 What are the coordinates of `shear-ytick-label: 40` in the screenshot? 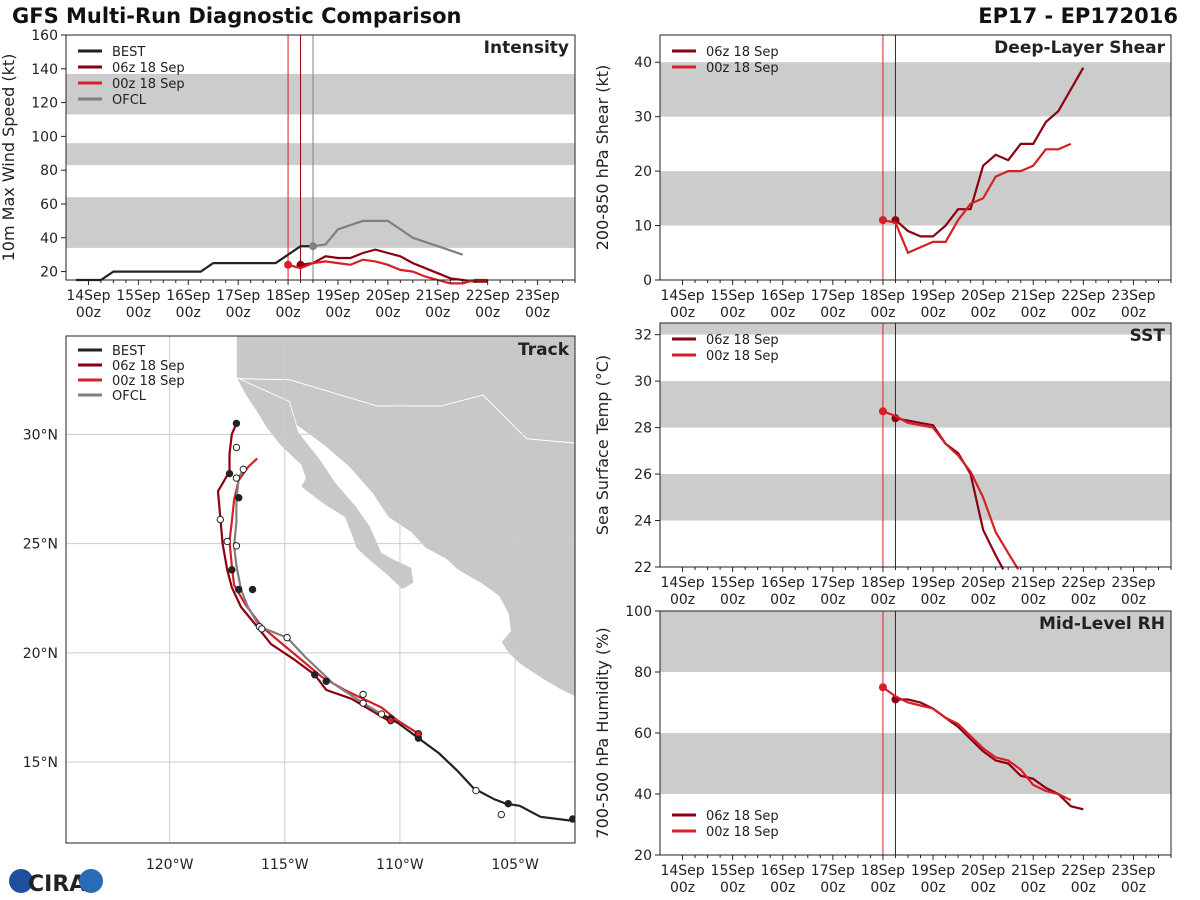 It's located at (643, 63).